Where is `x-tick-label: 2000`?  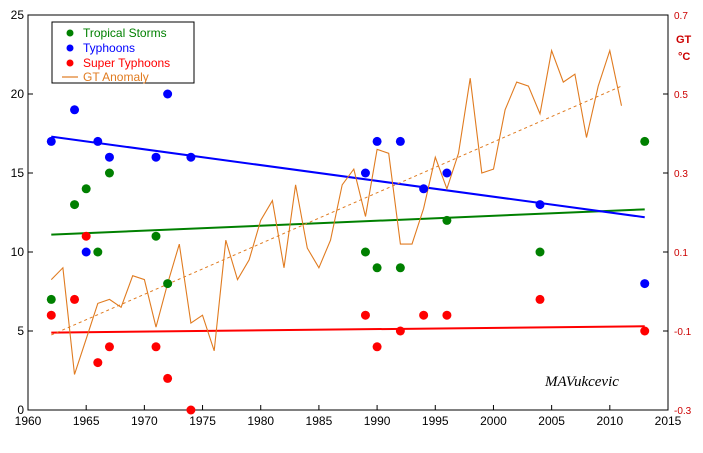 x-tick-label: 2000 is located at coordinates (493, 421).